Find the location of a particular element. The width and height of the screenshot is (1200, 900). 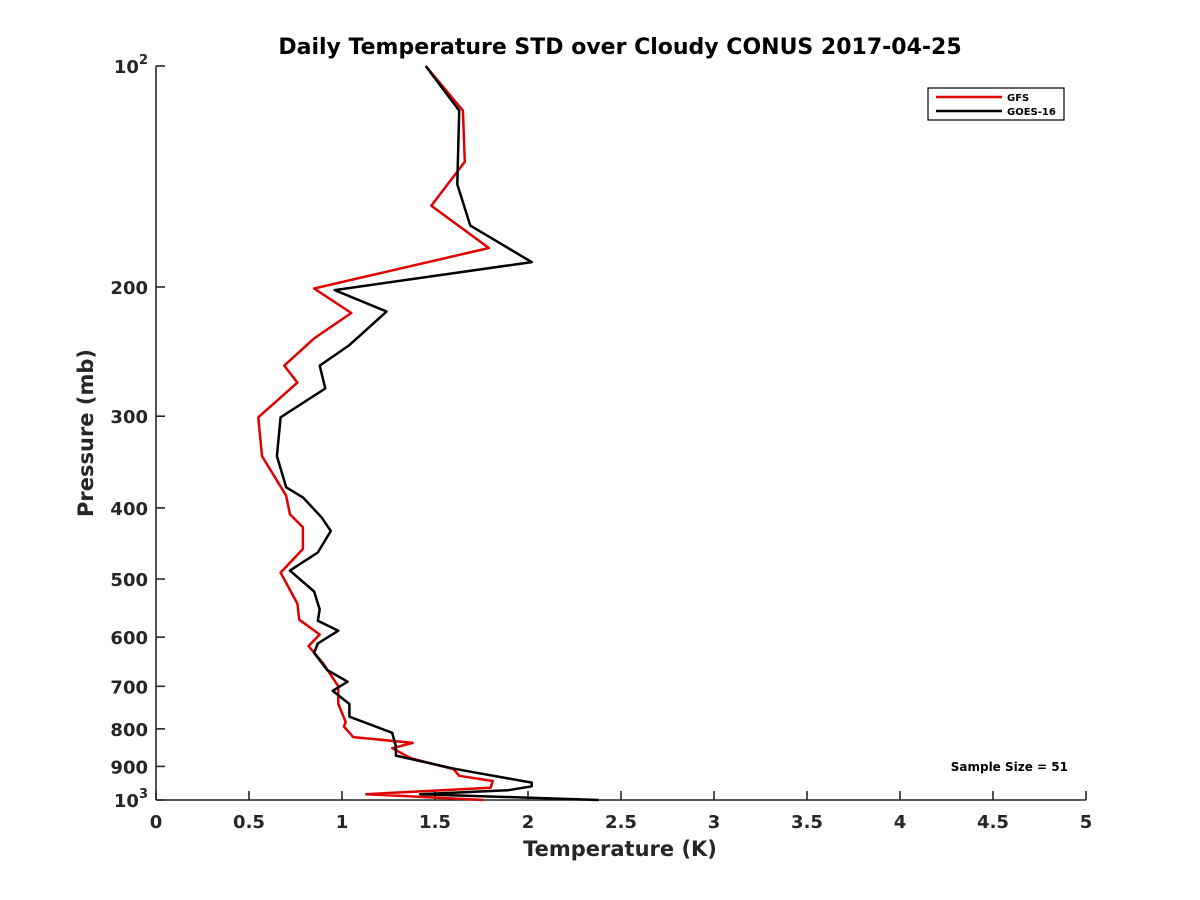

x-tick-label: 4 is located at coordinates (900, 822).